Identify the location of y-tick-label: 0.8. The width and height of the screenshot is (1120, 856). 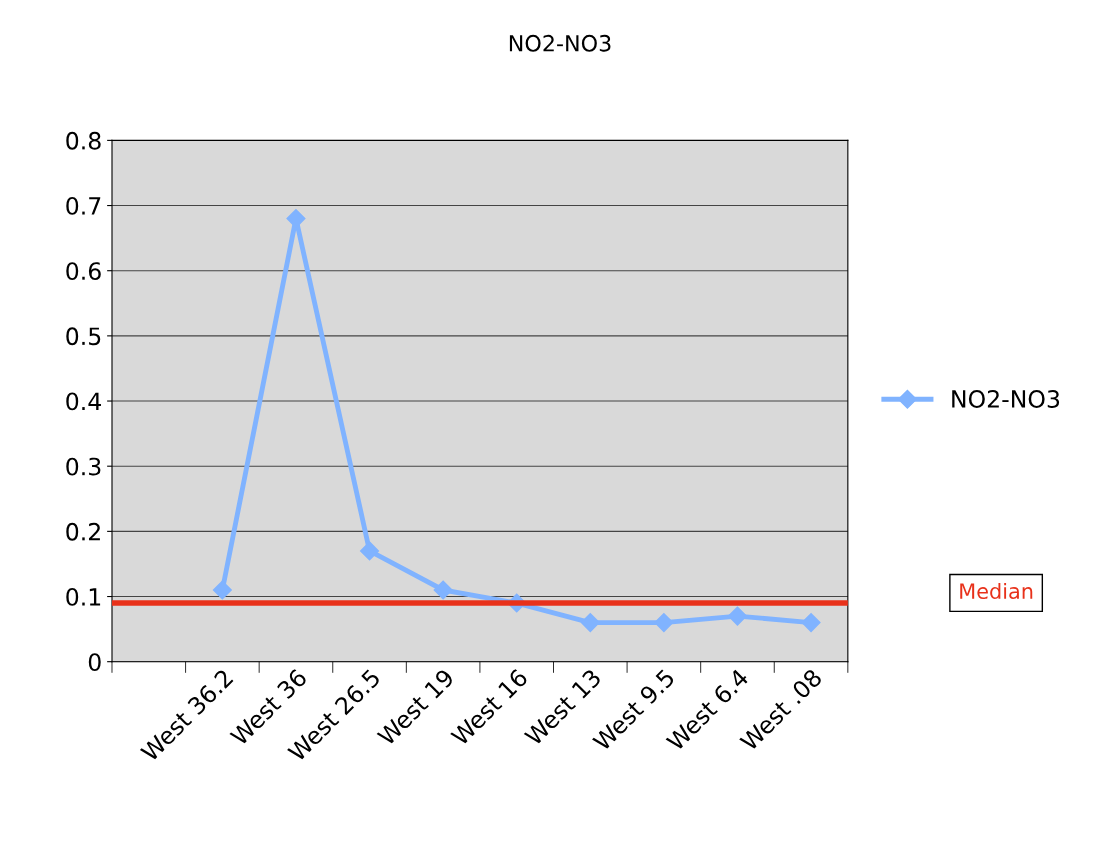
(83, 140).